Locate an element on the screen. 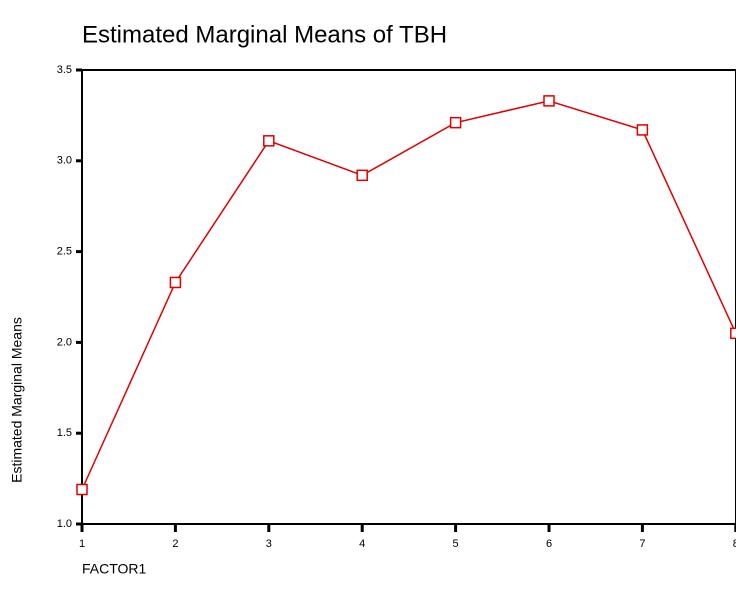 The image size is (736, 608). chart-title: Estimated Marginal Means of TBH is located at coordinates (264, 34).